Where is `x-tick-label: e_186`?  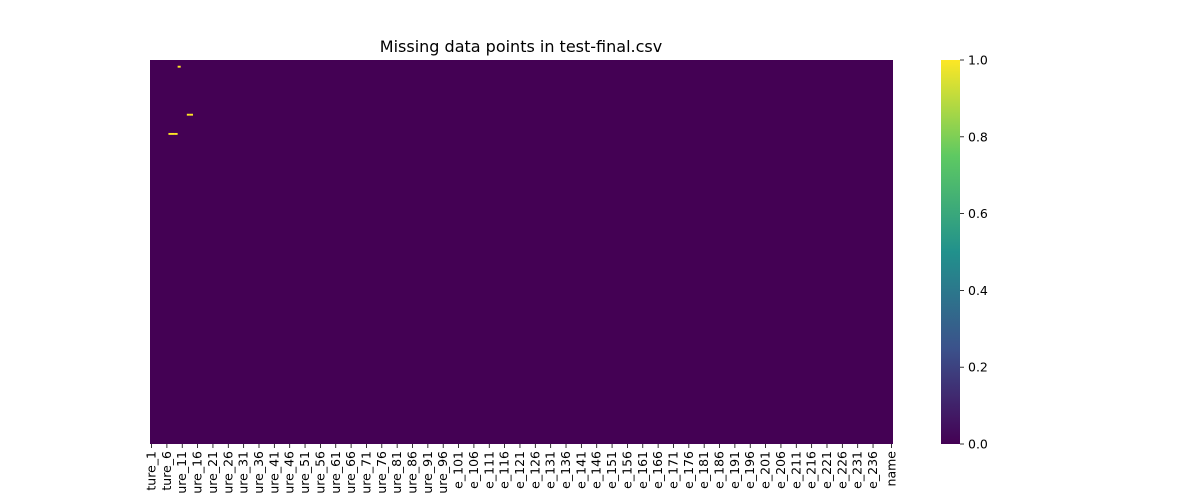
x-tick-label: e_186 is located at coordinates (719, 470).